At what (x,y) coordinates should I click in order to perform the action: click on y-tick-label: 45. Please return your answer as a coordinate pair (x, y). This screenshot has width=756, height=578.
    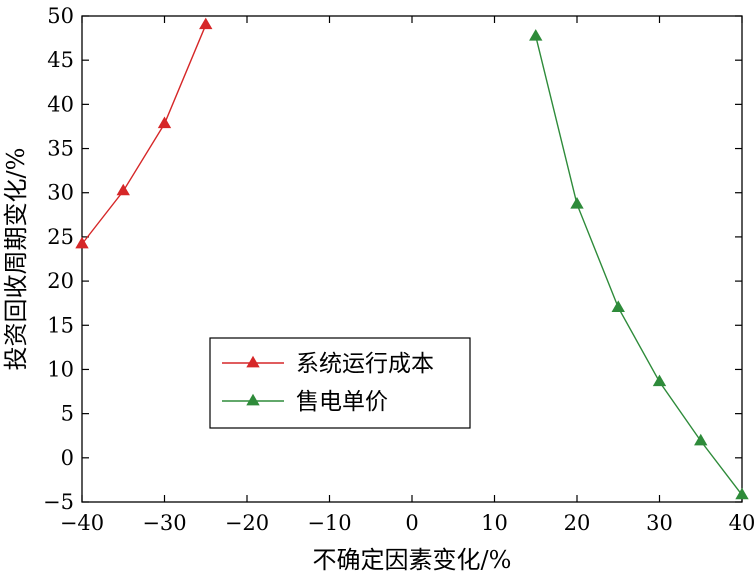
    Looking at the image, I should click on (60, 60).